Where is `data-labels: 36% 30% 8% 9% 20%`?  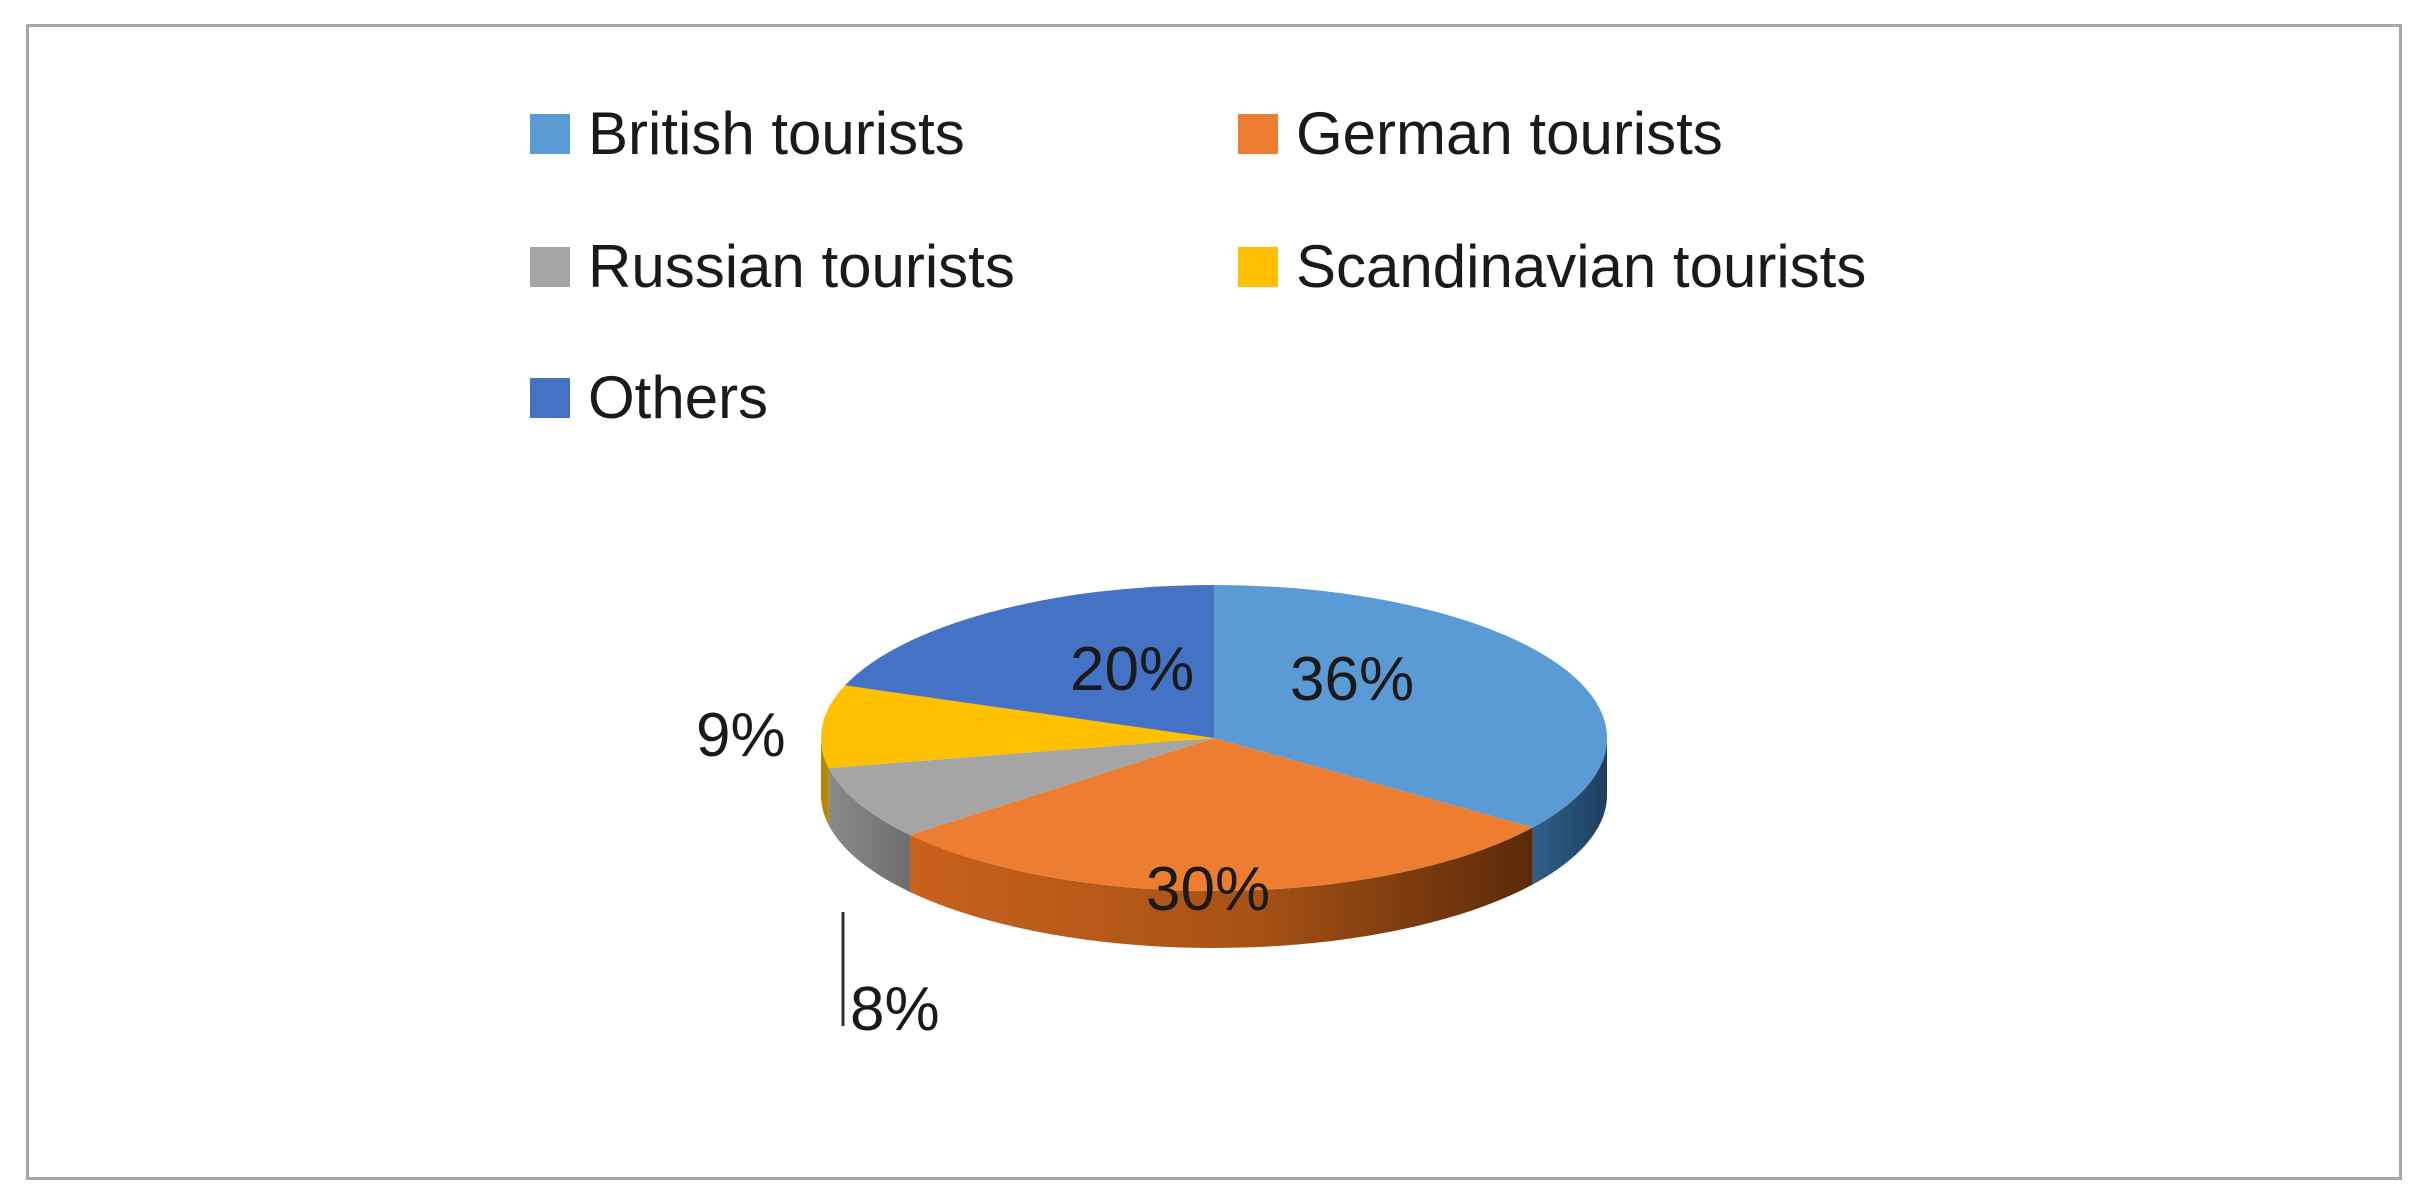
data-labels: 36% 30% 8% 9% 20% is located at coordinates (1055, 839).